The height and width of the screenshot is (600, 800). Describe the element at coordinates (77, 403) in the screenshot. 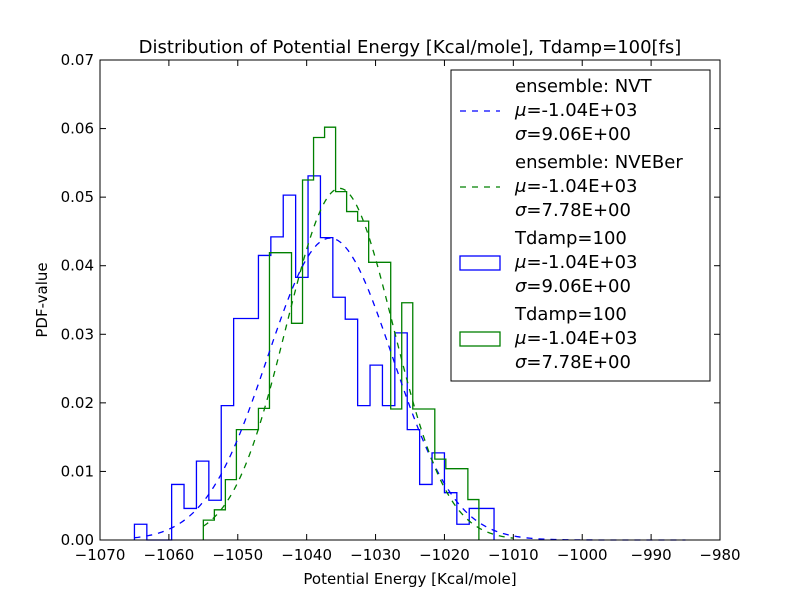

I see `y-tick-label: 0.02` at that location.